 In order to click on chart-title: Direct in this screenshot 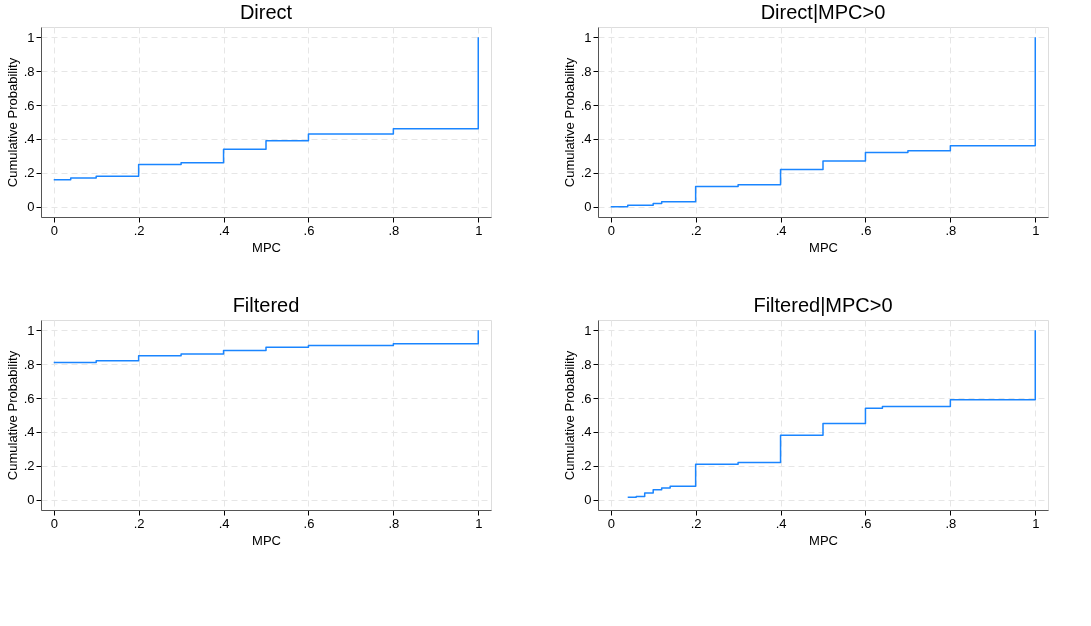, I will do `click(266, 12)`.